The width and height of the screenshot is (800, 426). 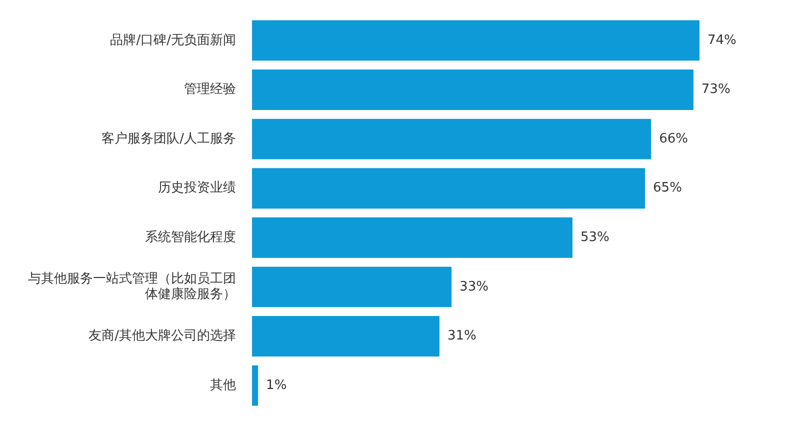 What do you see at coordinates (173, 40) in the screenshot?
I see `y-tick-label: 品牌/口碑/无负面新闻` at bounding box center [173, 40].